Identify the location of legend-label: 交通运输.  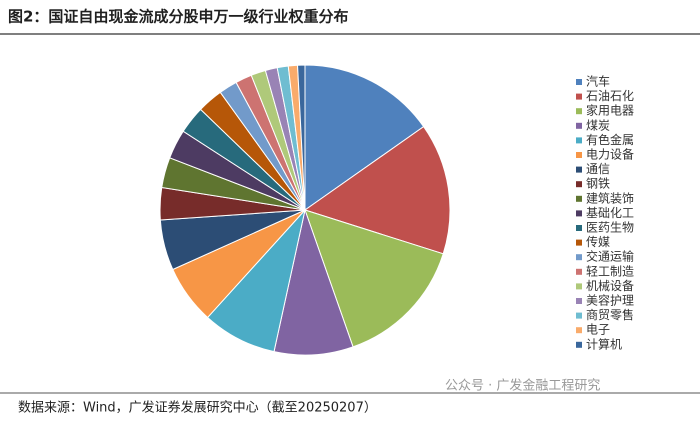
(610, 256).